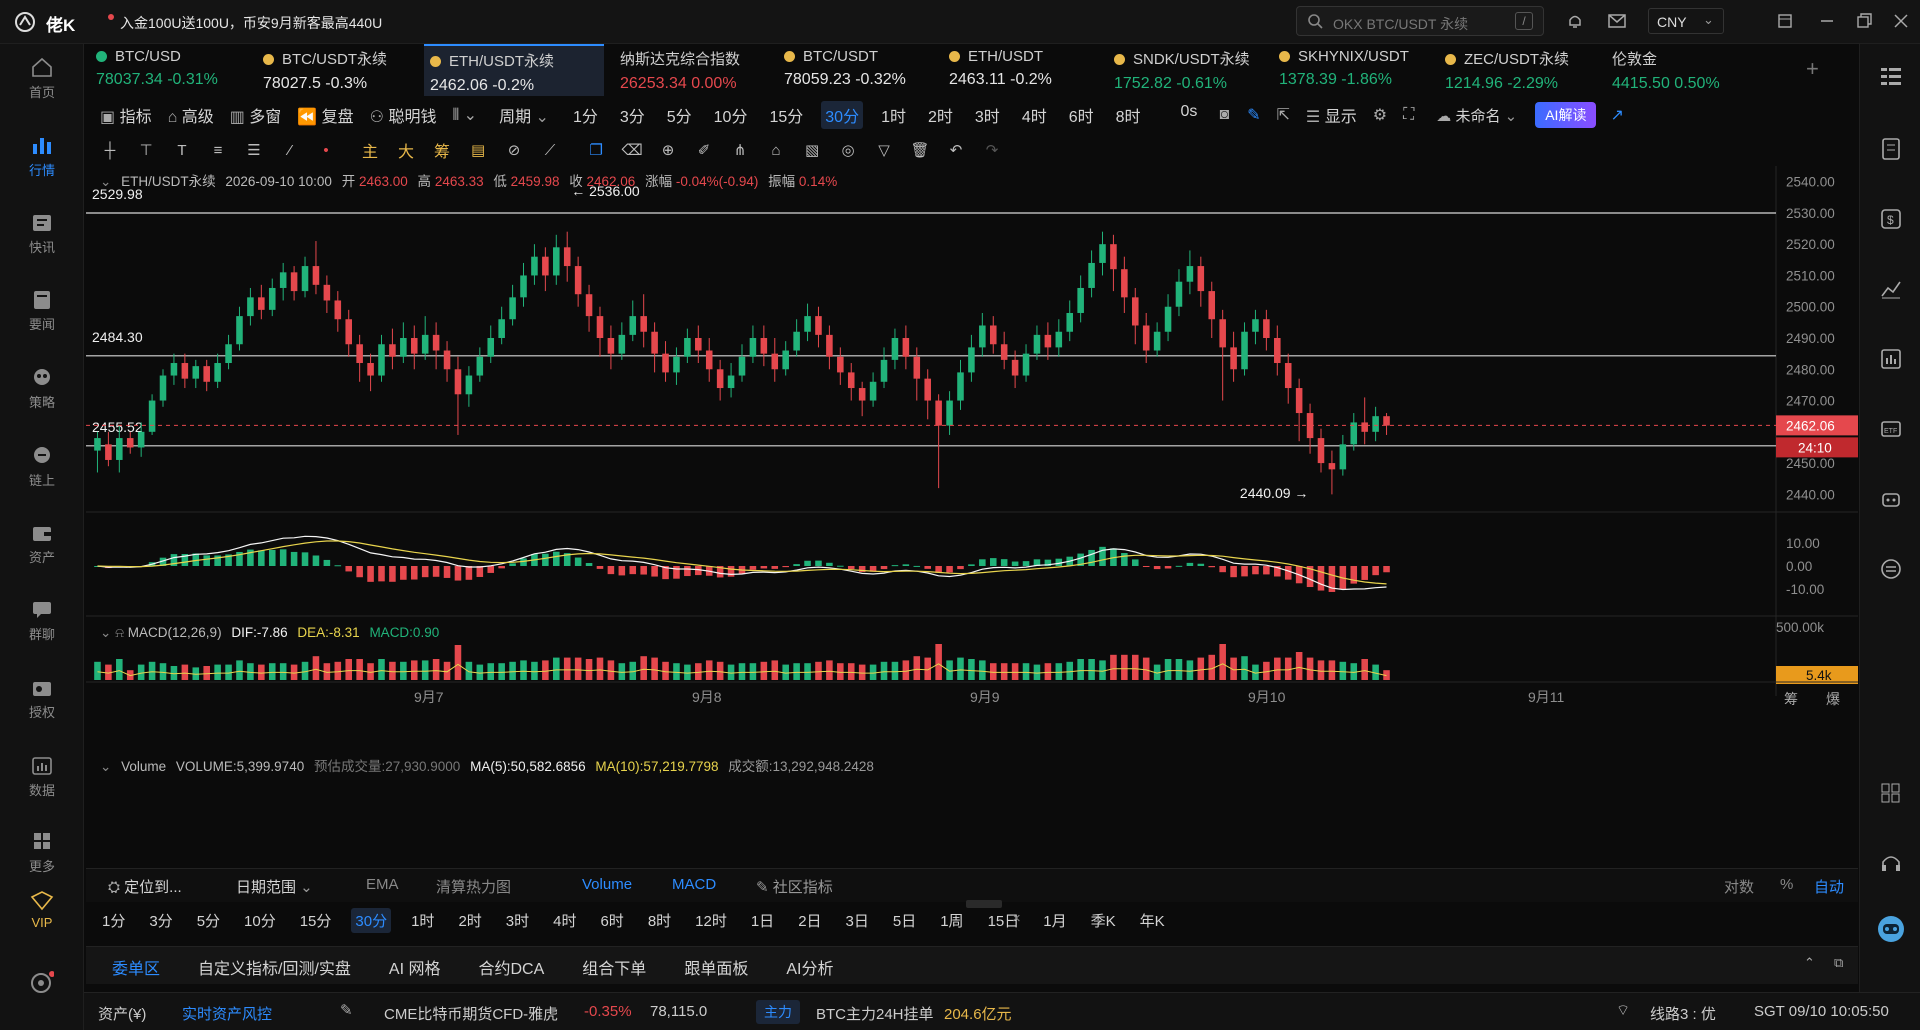 The height and width of the screenshot is (1030, 1920). I want to click on period-tab: 12时, so click(711, 921).